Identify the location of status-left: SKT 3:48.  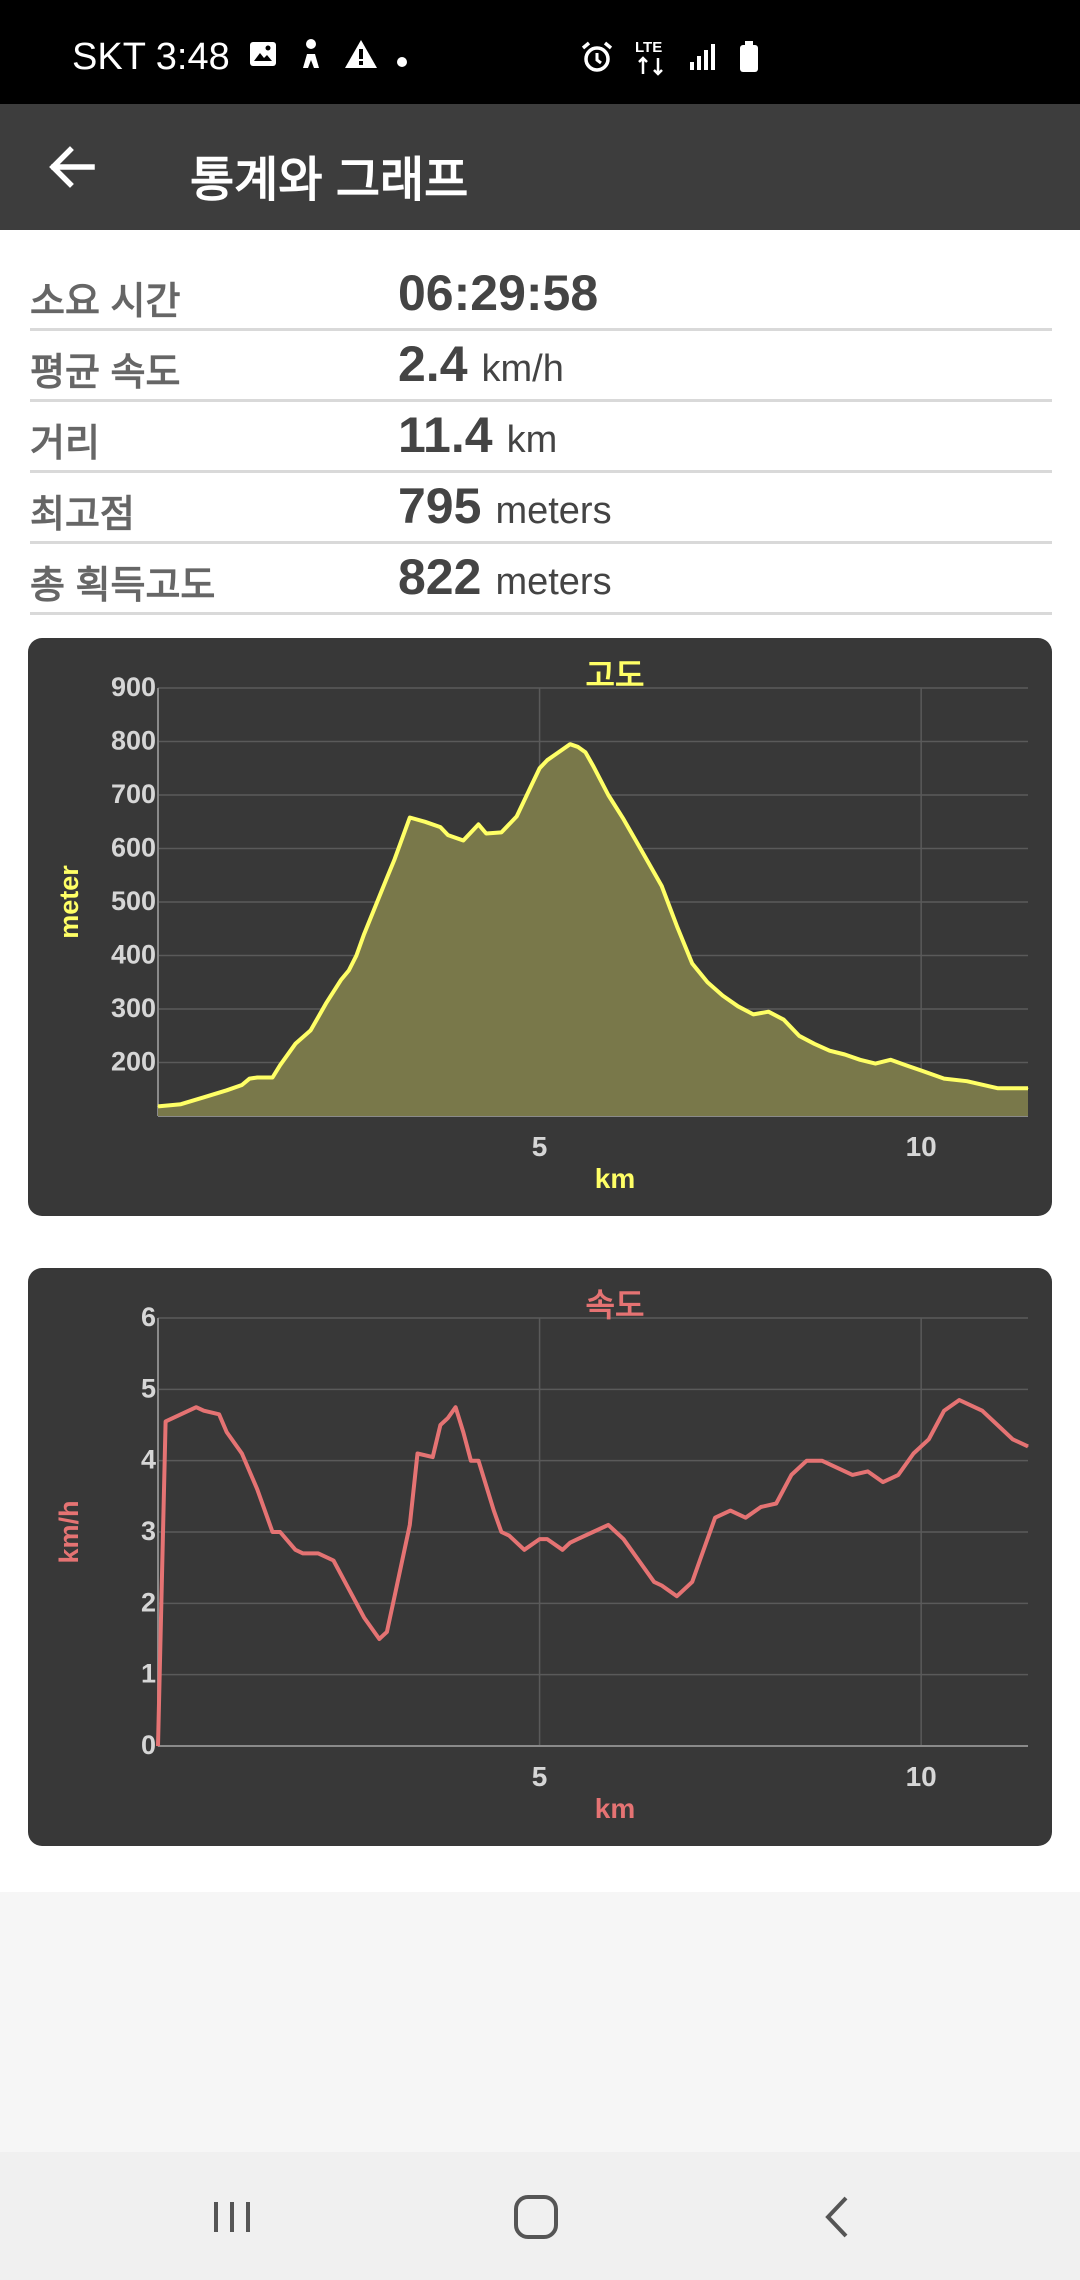
(240, 57).